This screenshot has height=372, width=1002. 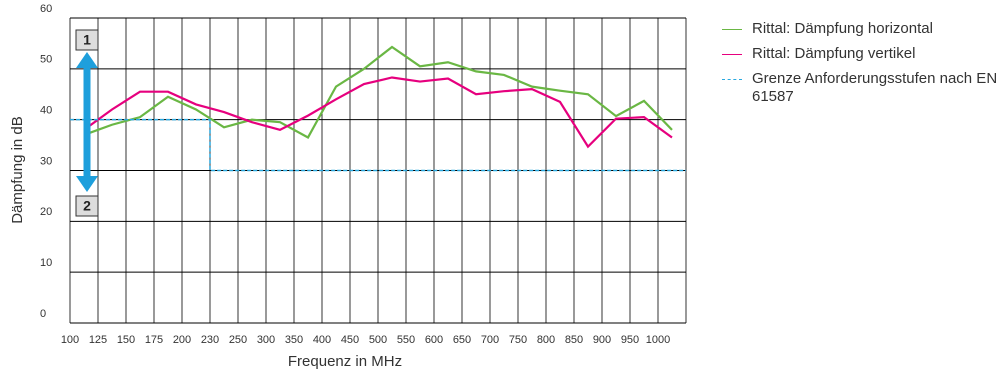 I want to click on x-tick-label: 250, so click(x=238, y=340).